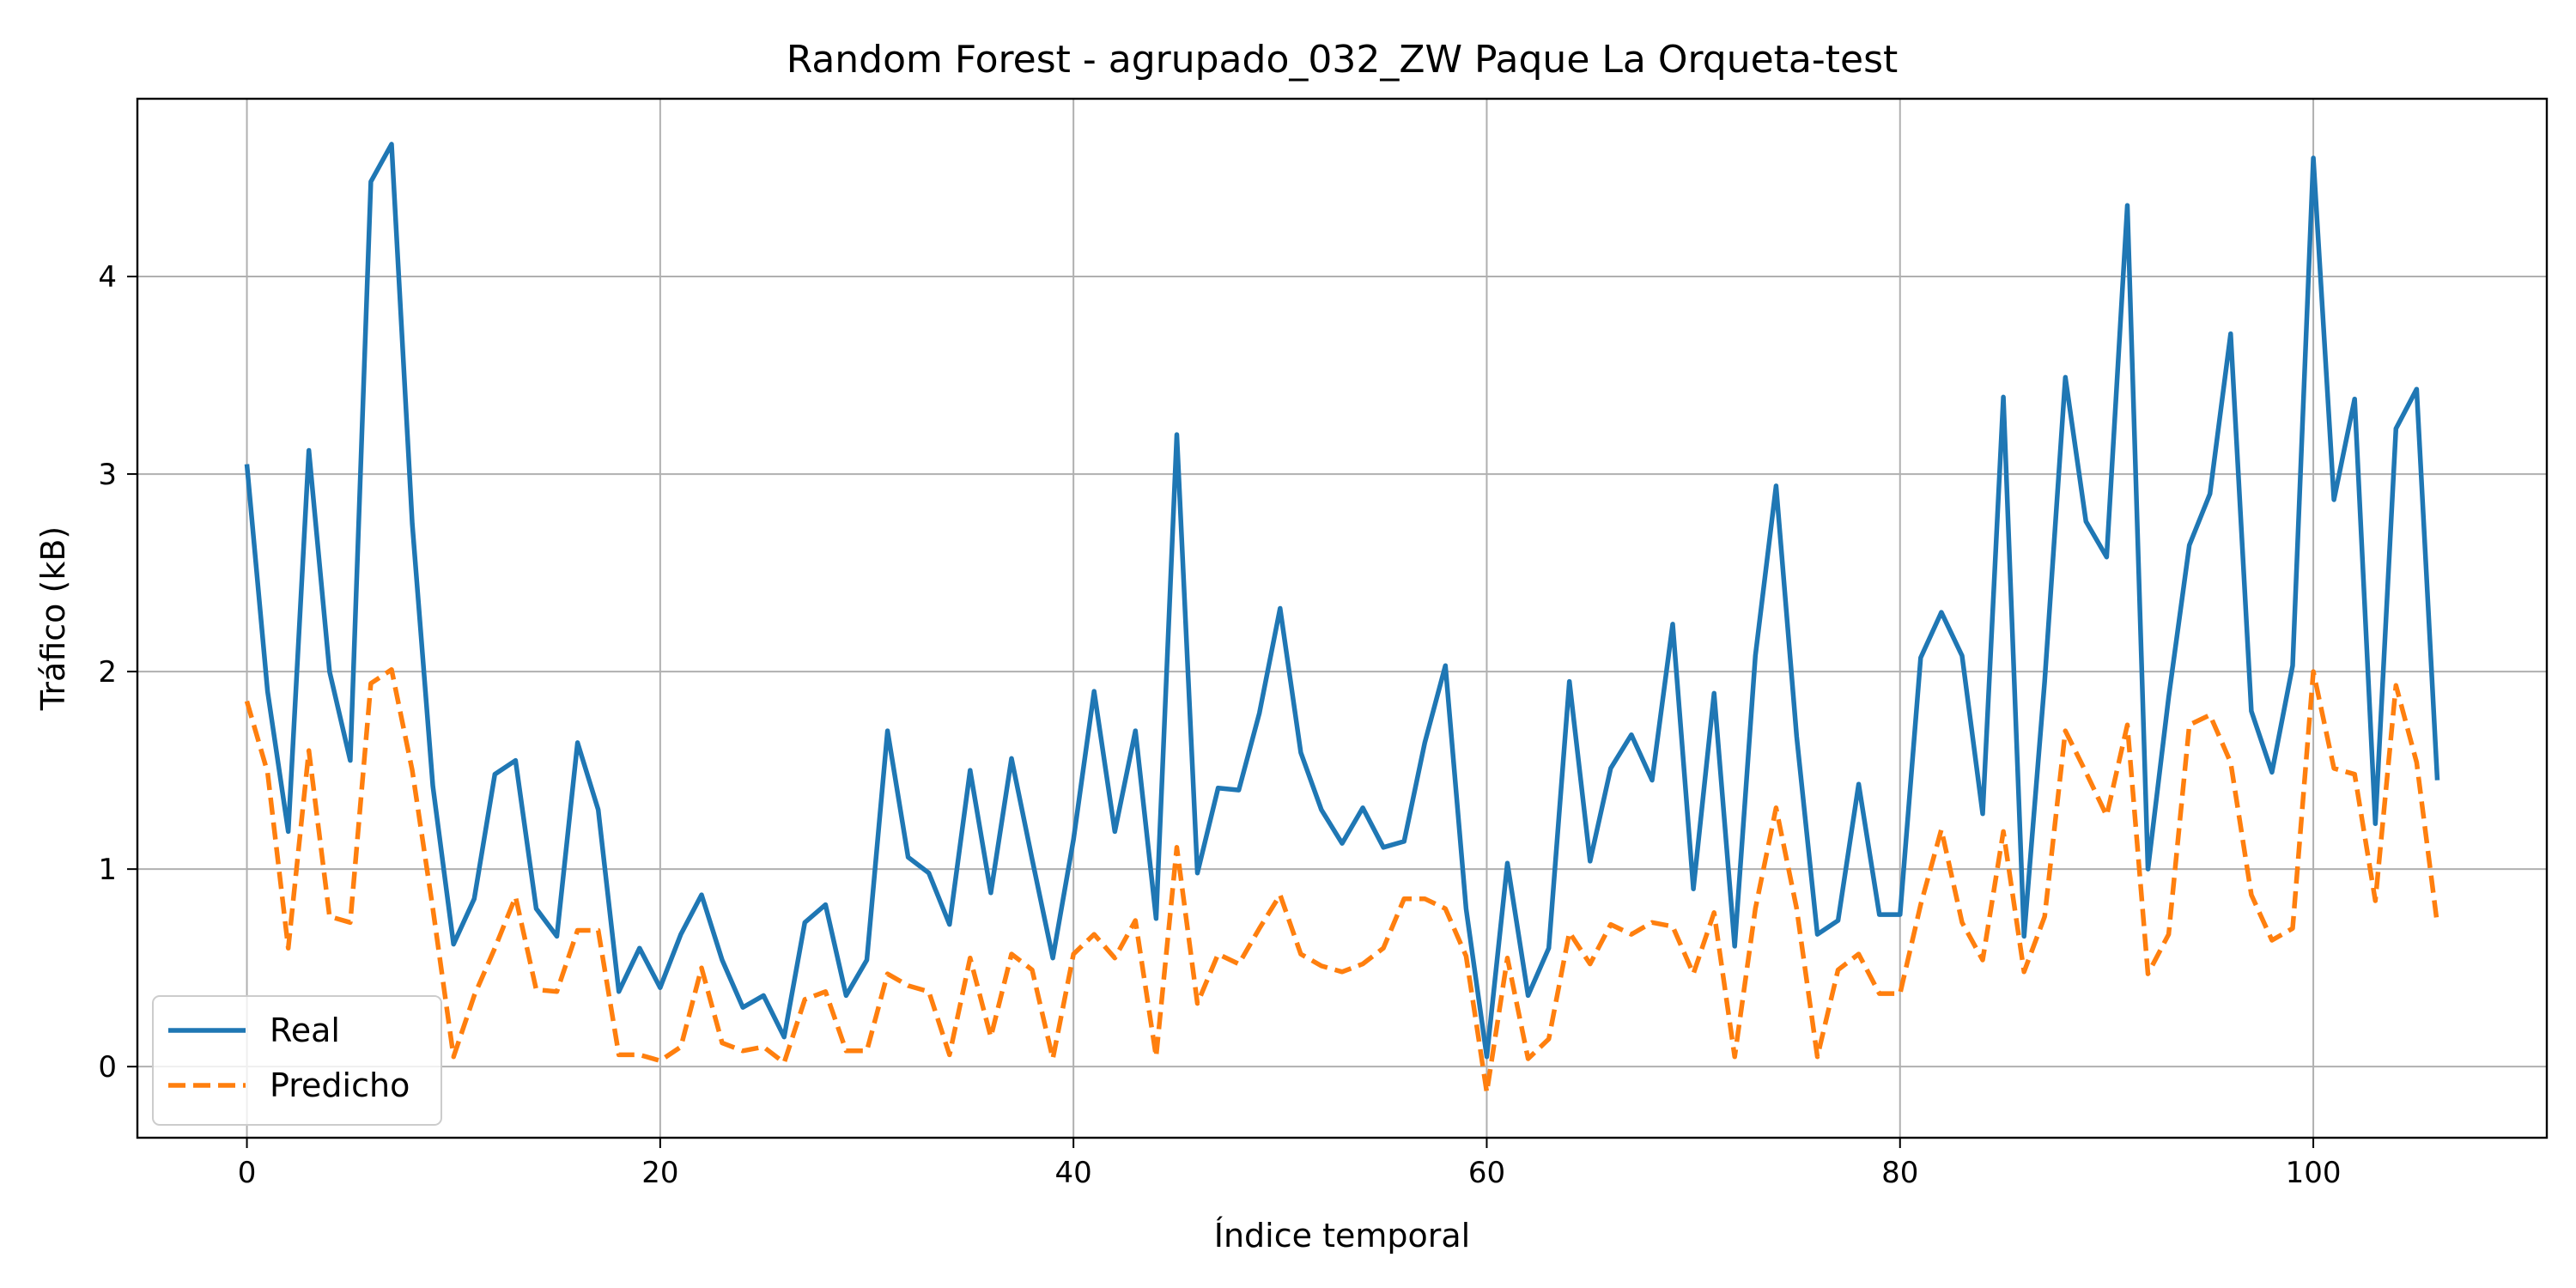 The height and width of the screenshot is (1288, 2576). Describe the element at coordinates (1900, 1173) in the screenshot. I see `x-tick-label: 80` at that location.